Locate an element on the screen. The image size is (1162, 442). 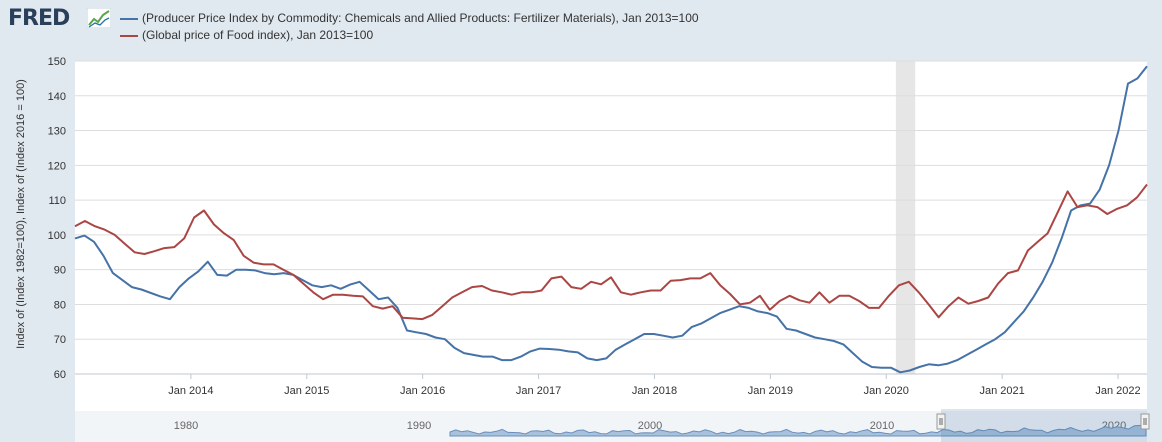
recession-band is located at coordinates (905, 217).